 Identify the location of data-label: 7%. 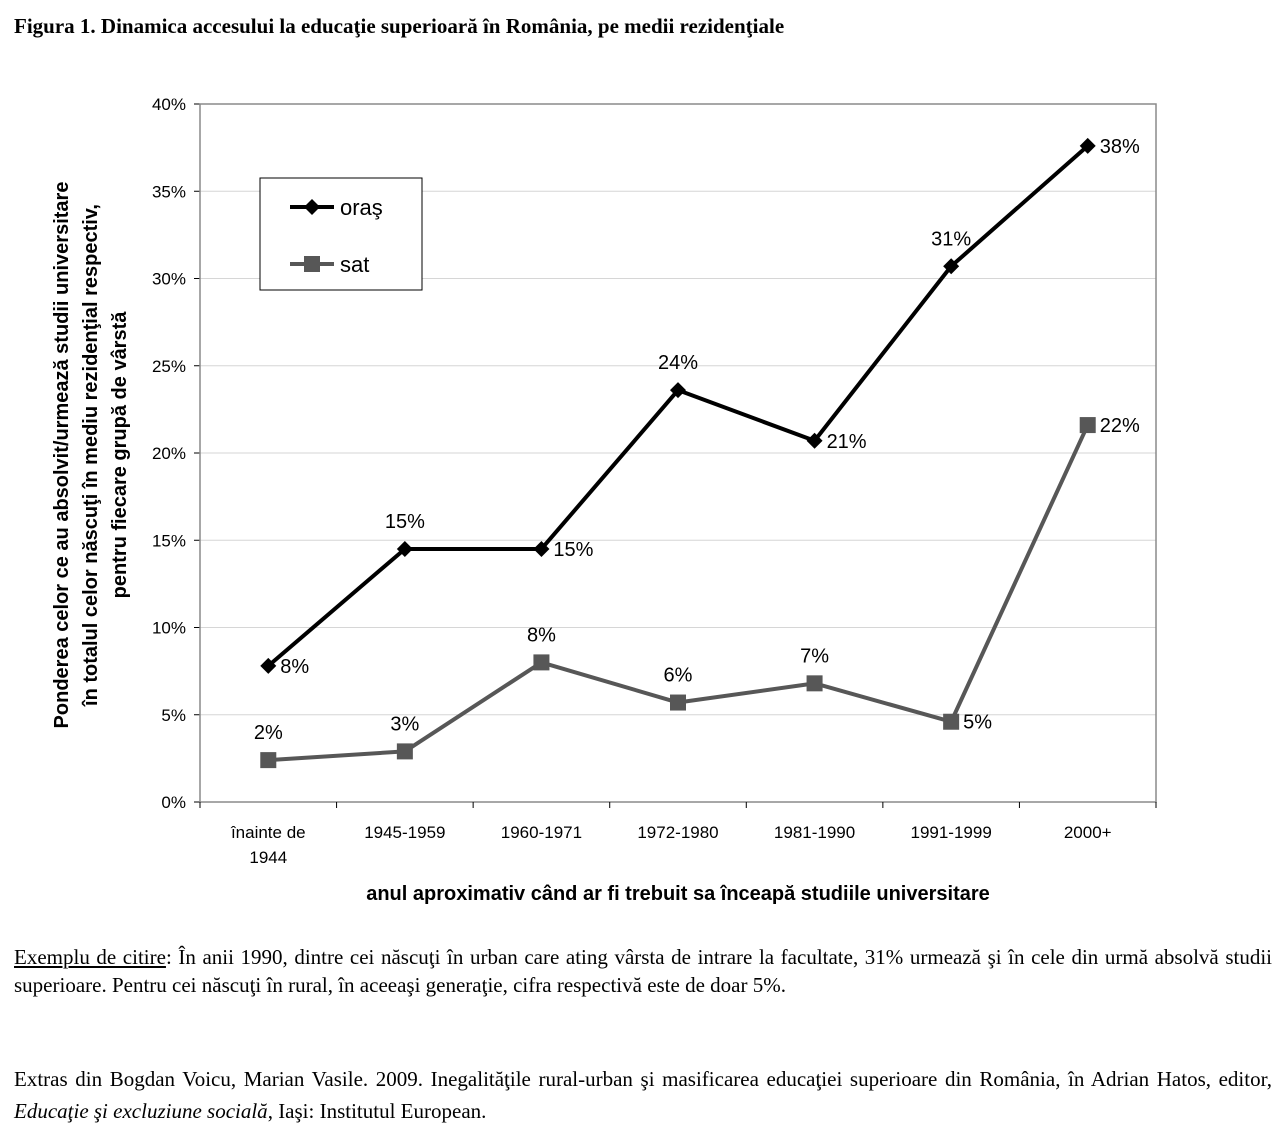
(814, 656).